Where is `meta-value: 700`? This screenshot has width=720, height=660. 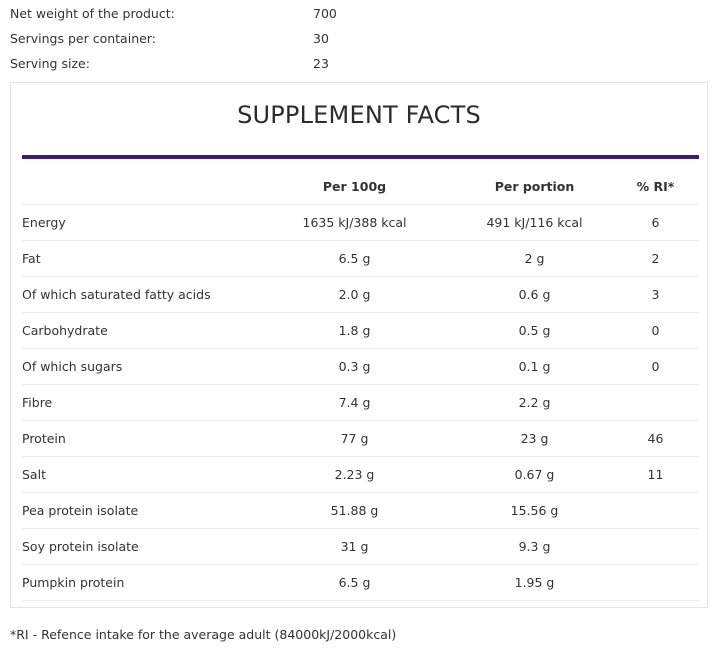 meta-value: 700 is located at coordinates (325, 13).